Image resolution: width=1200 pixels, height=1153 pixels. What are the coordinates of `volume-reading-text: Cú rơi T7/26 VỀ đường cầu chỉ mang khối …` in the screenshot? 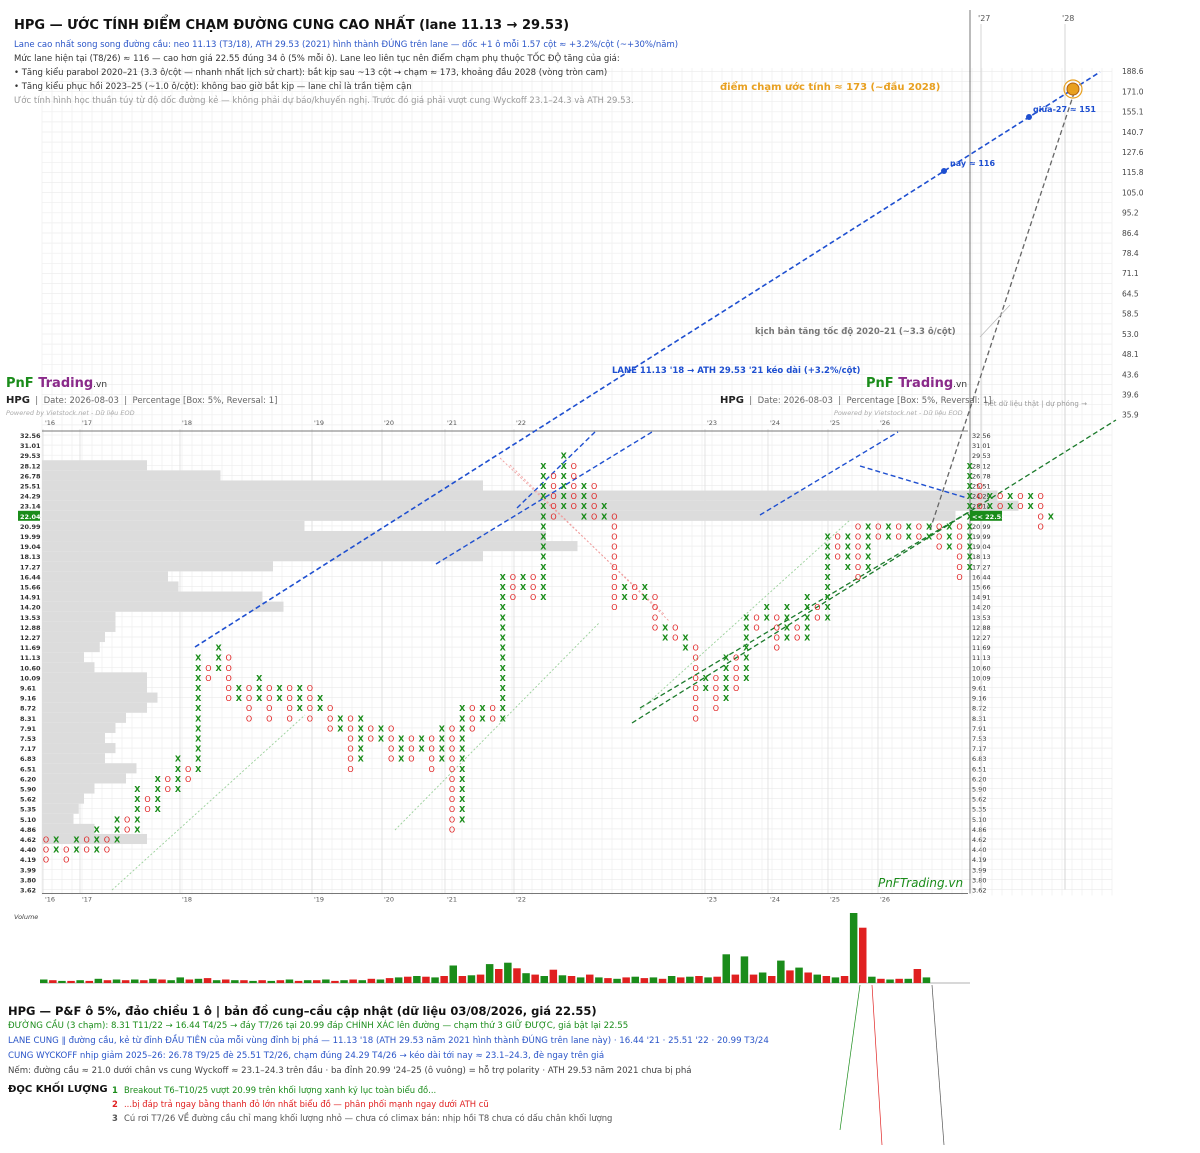 It's located at (368, 1118).